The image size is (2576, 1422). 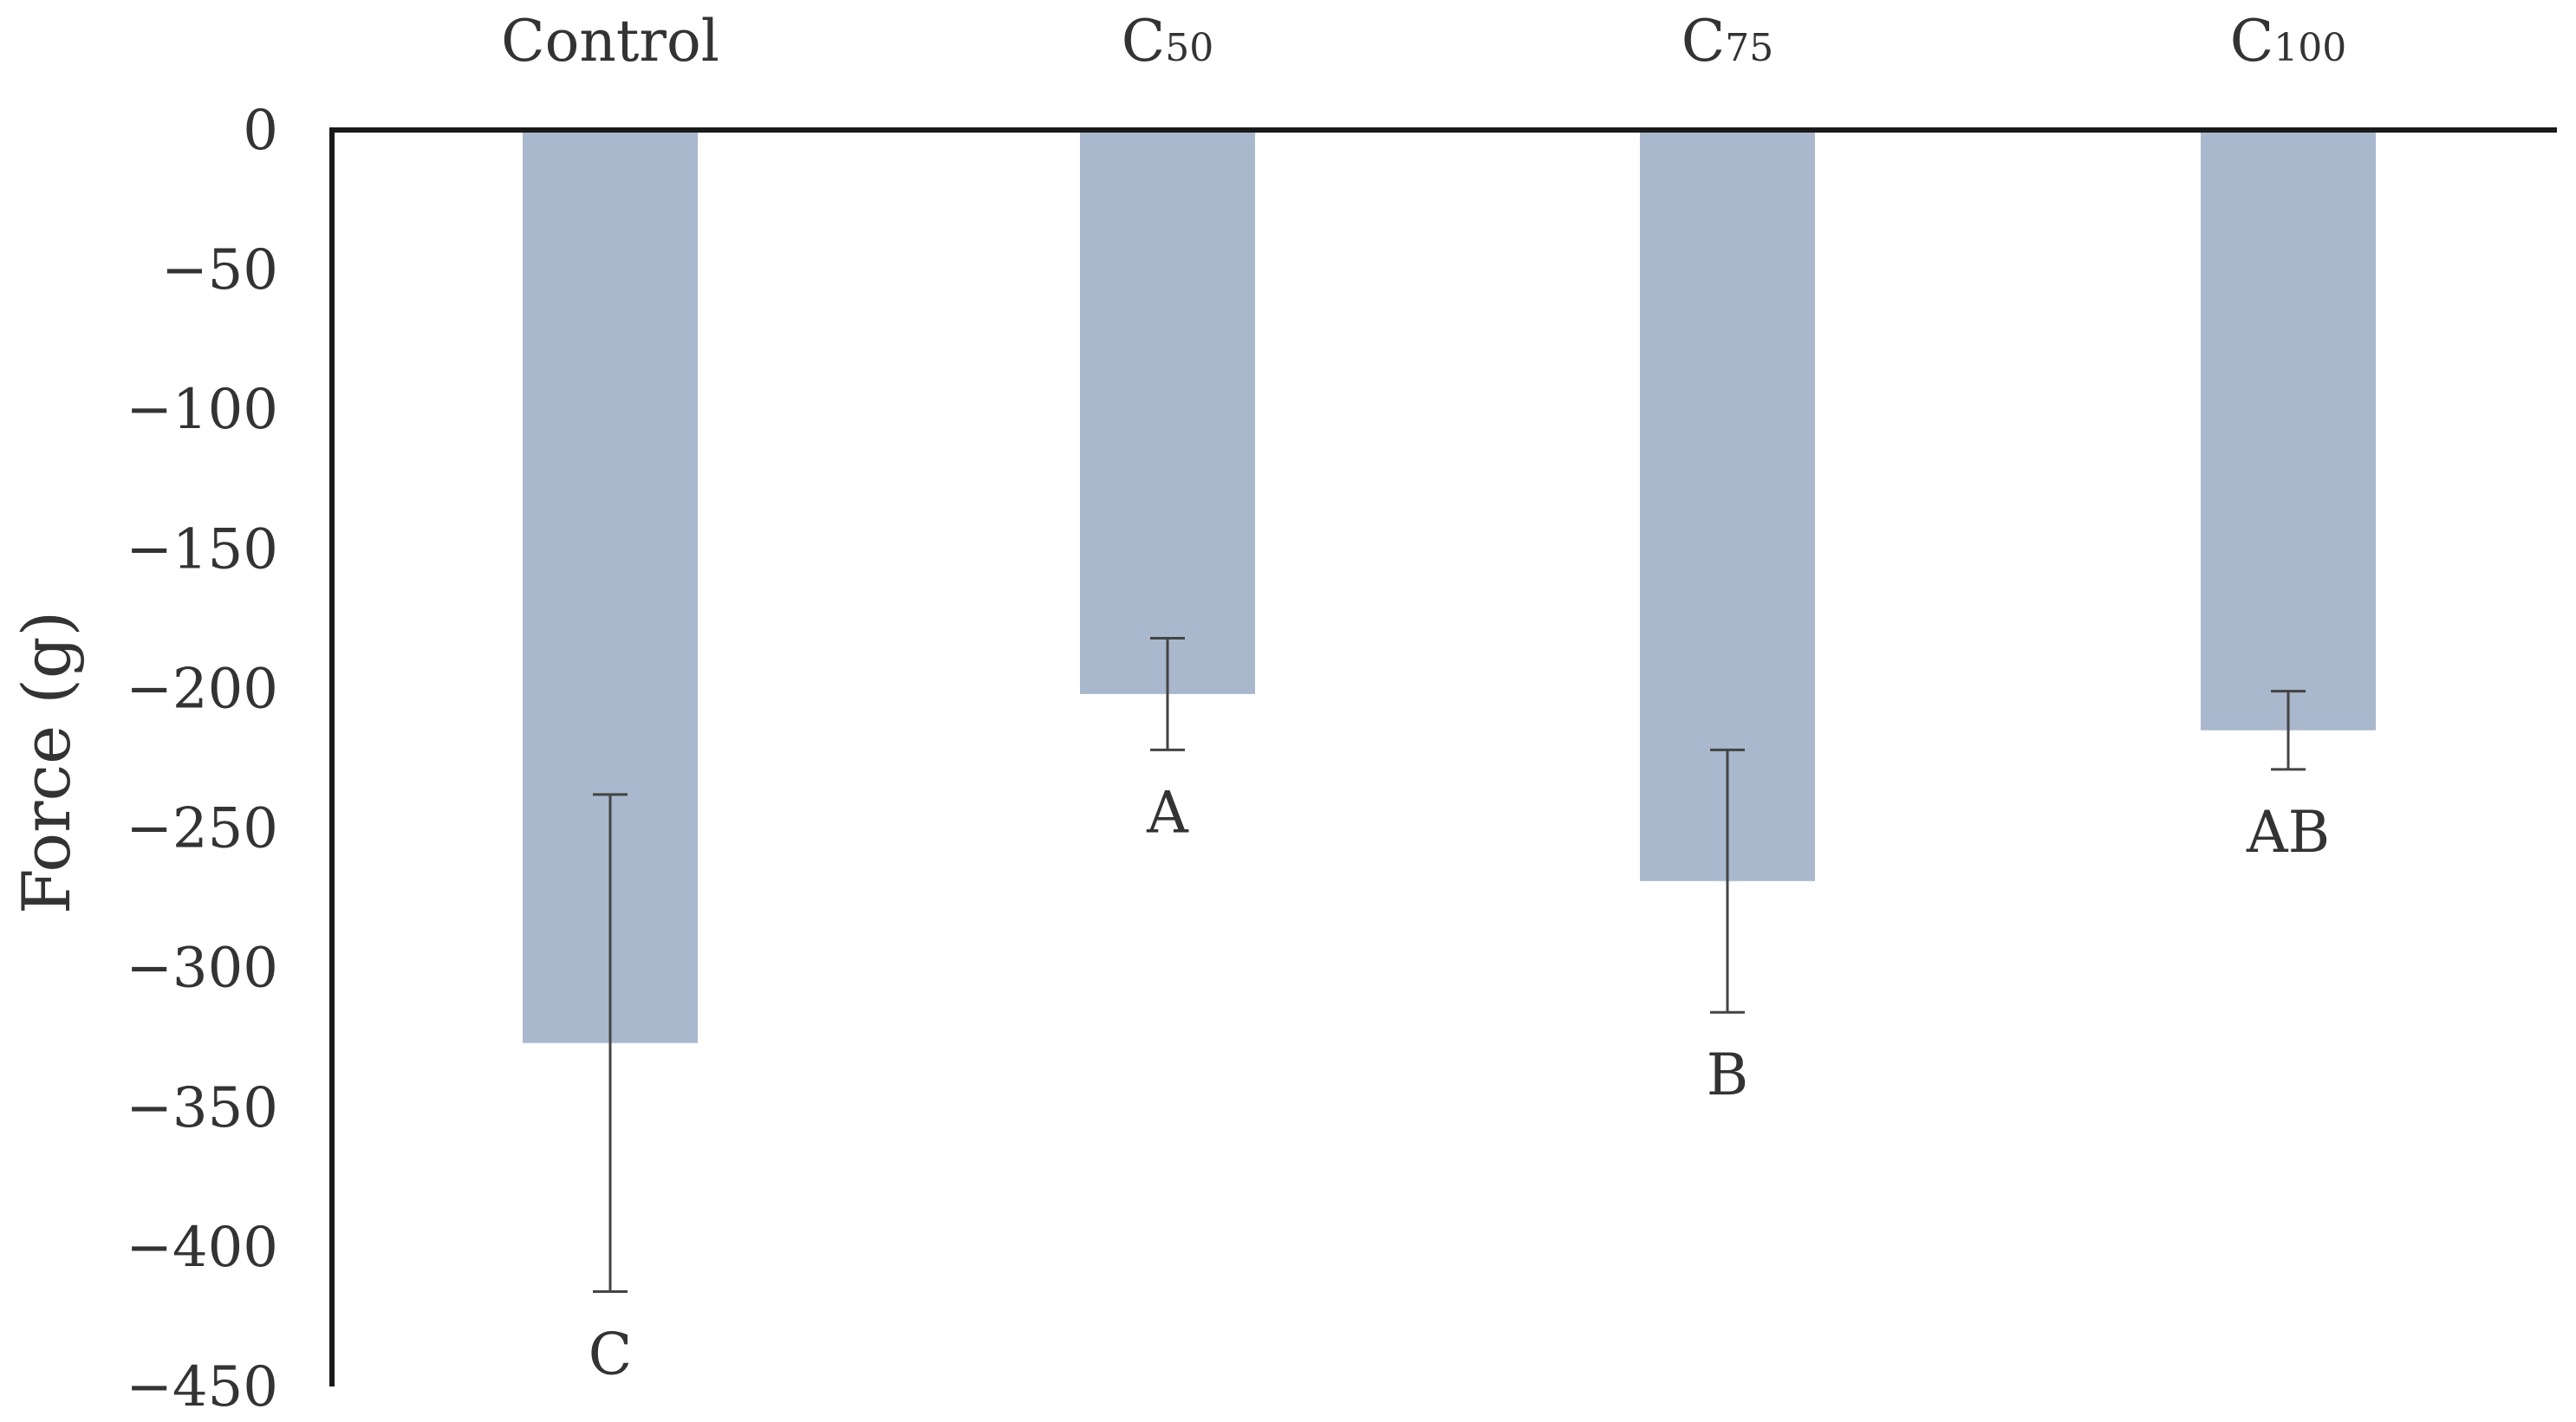 What do you see at coordinates (1423, 41) in the screenshot?
I see `category-labels: Control C50 C75 C100` at bounding box center [1423, 41].